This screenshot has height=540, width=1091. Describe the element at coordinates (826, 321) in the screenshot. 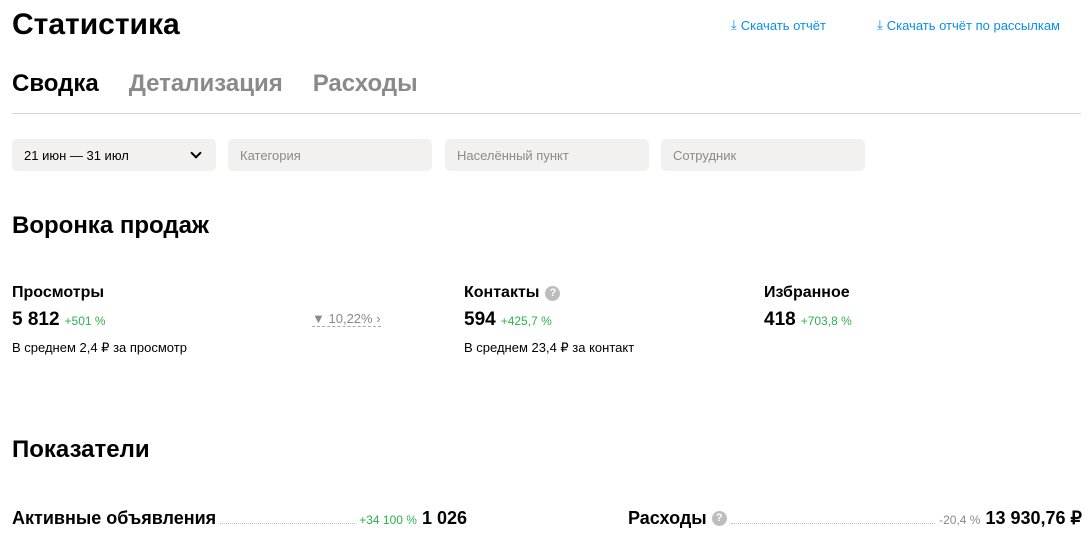

I see `favorites-change: +703,8 %` at that location.